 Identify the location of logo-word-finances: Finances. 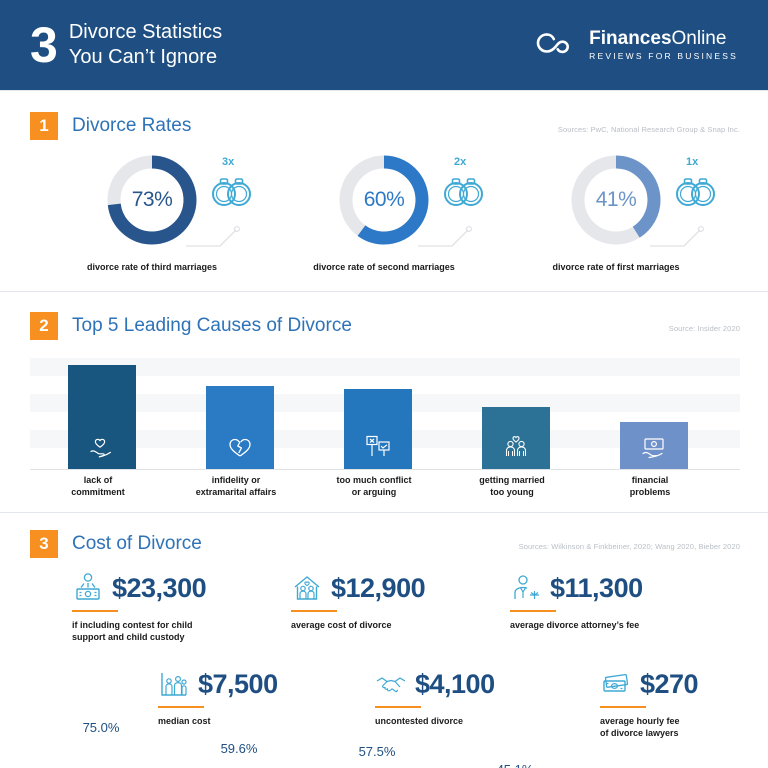
(630, 38).